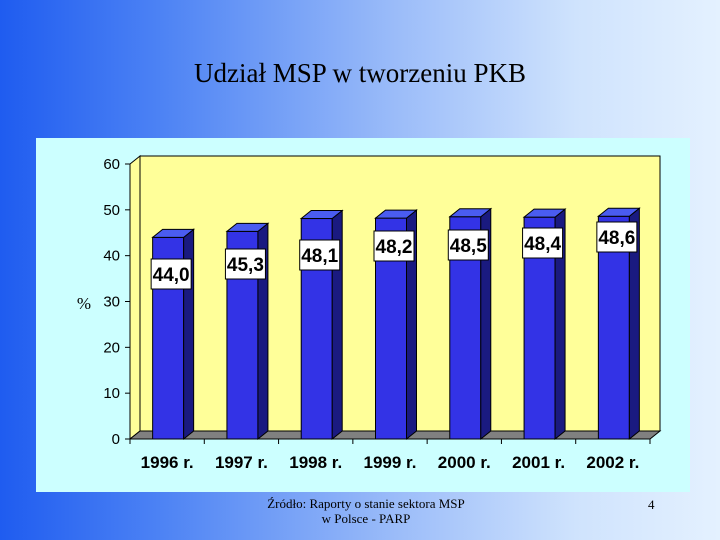 This screenshot has width=720, height=540. I want to click on data-label: 48,1, so click(320, 255).